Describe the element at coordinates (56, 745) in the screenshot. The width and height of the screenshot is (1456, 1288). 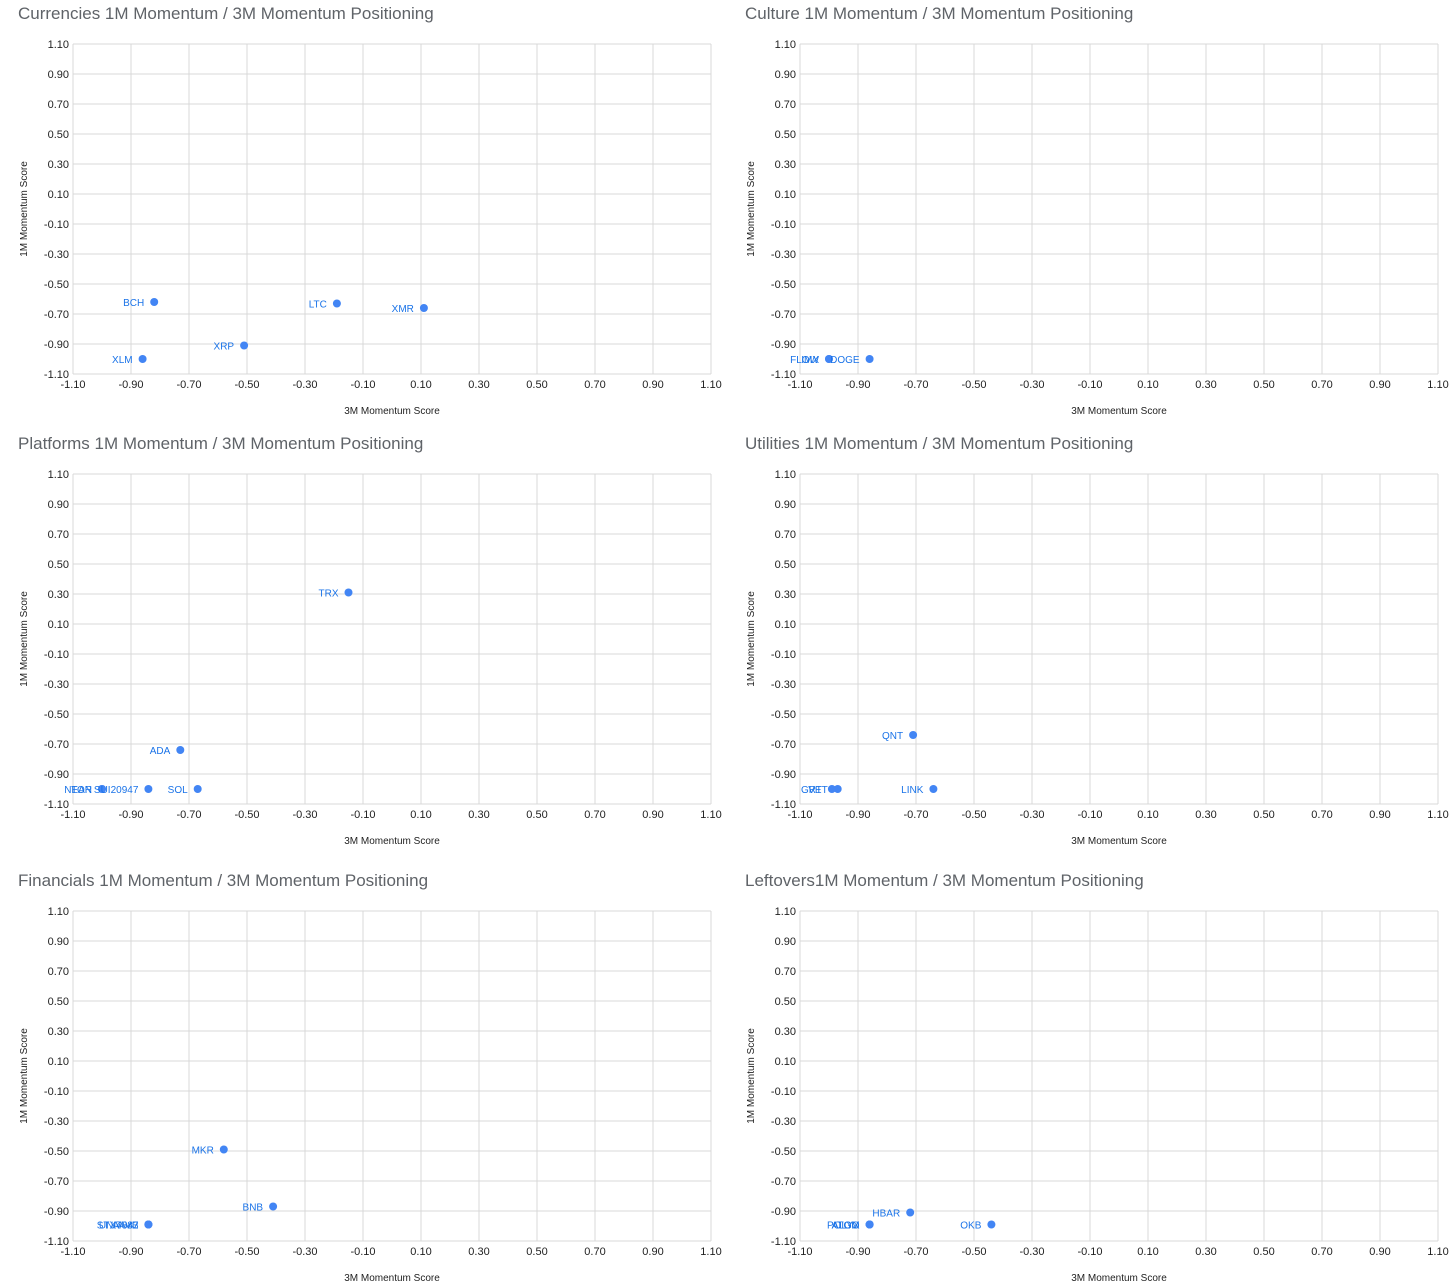
I see `y-tick-label: -0.70` at that location.